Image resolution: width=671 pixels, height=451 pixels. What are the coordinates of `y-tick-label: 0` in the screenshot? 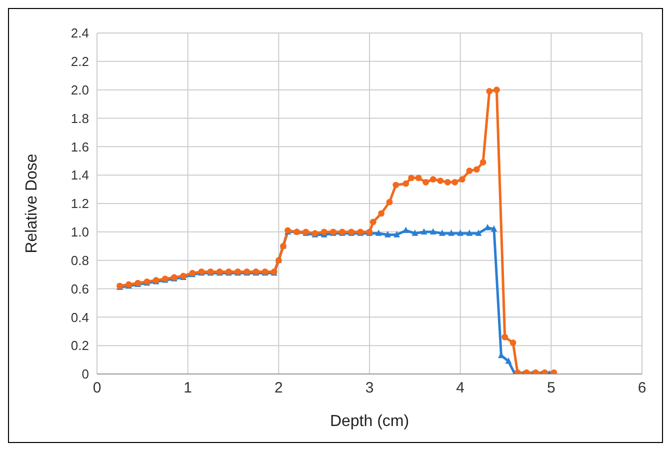 It's located at (85, 374).